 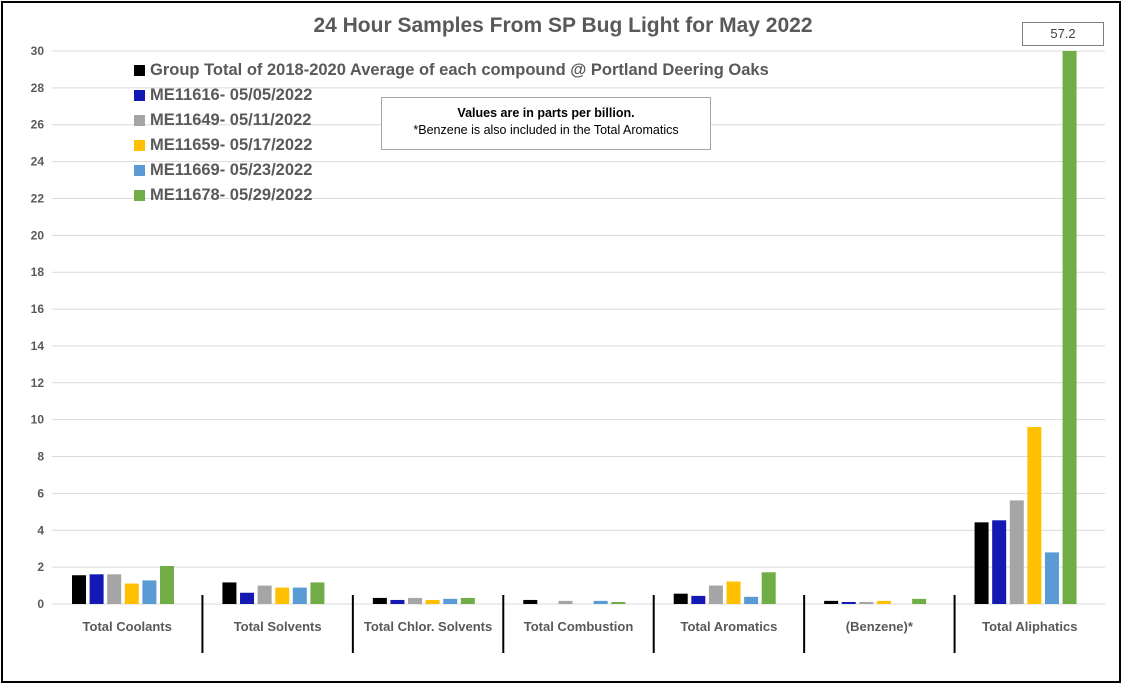 What do you see at coordinates (38, 88) in the screenshot?
I see `y-tick-label: 28` at bounding box center [38, 88].